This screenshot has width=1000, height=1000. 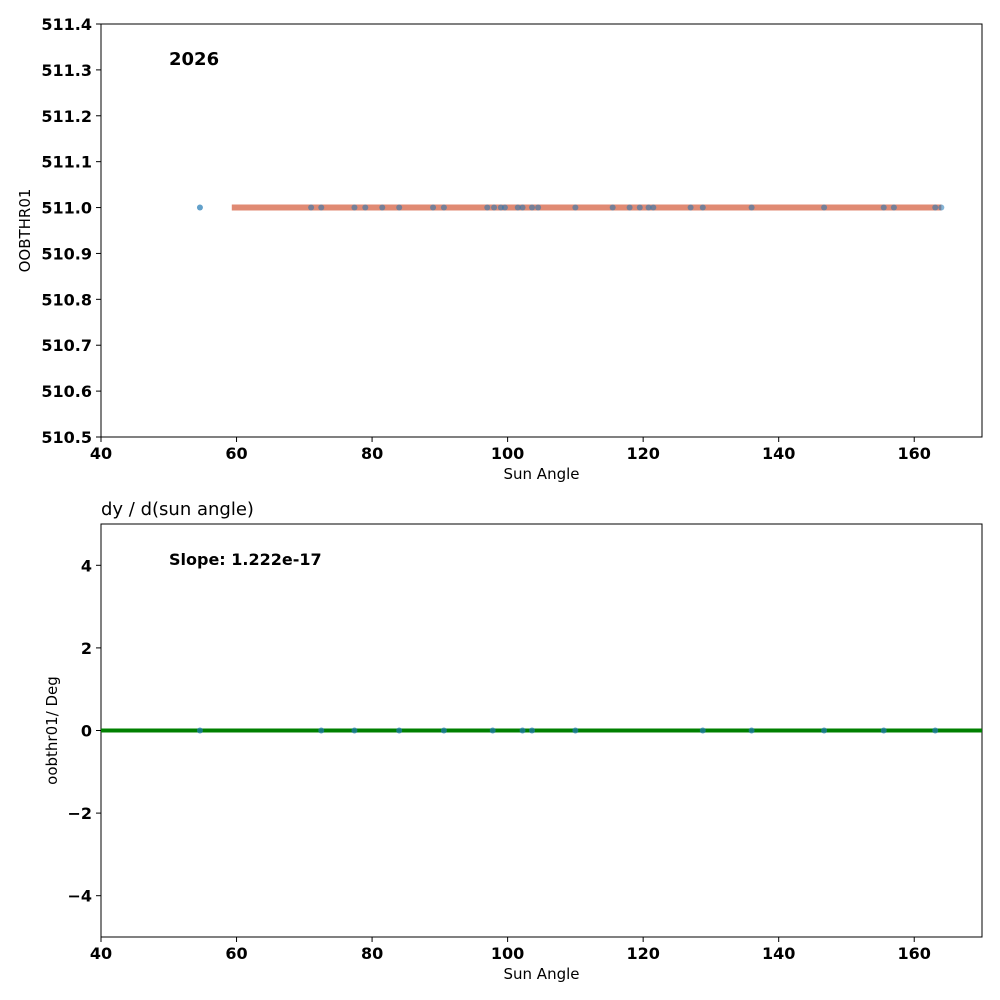 What do you see at coordinates (25, 231) in the screenshot?
I see `y-axis-label: OOBTHR01` at bounding box center [25, 231].